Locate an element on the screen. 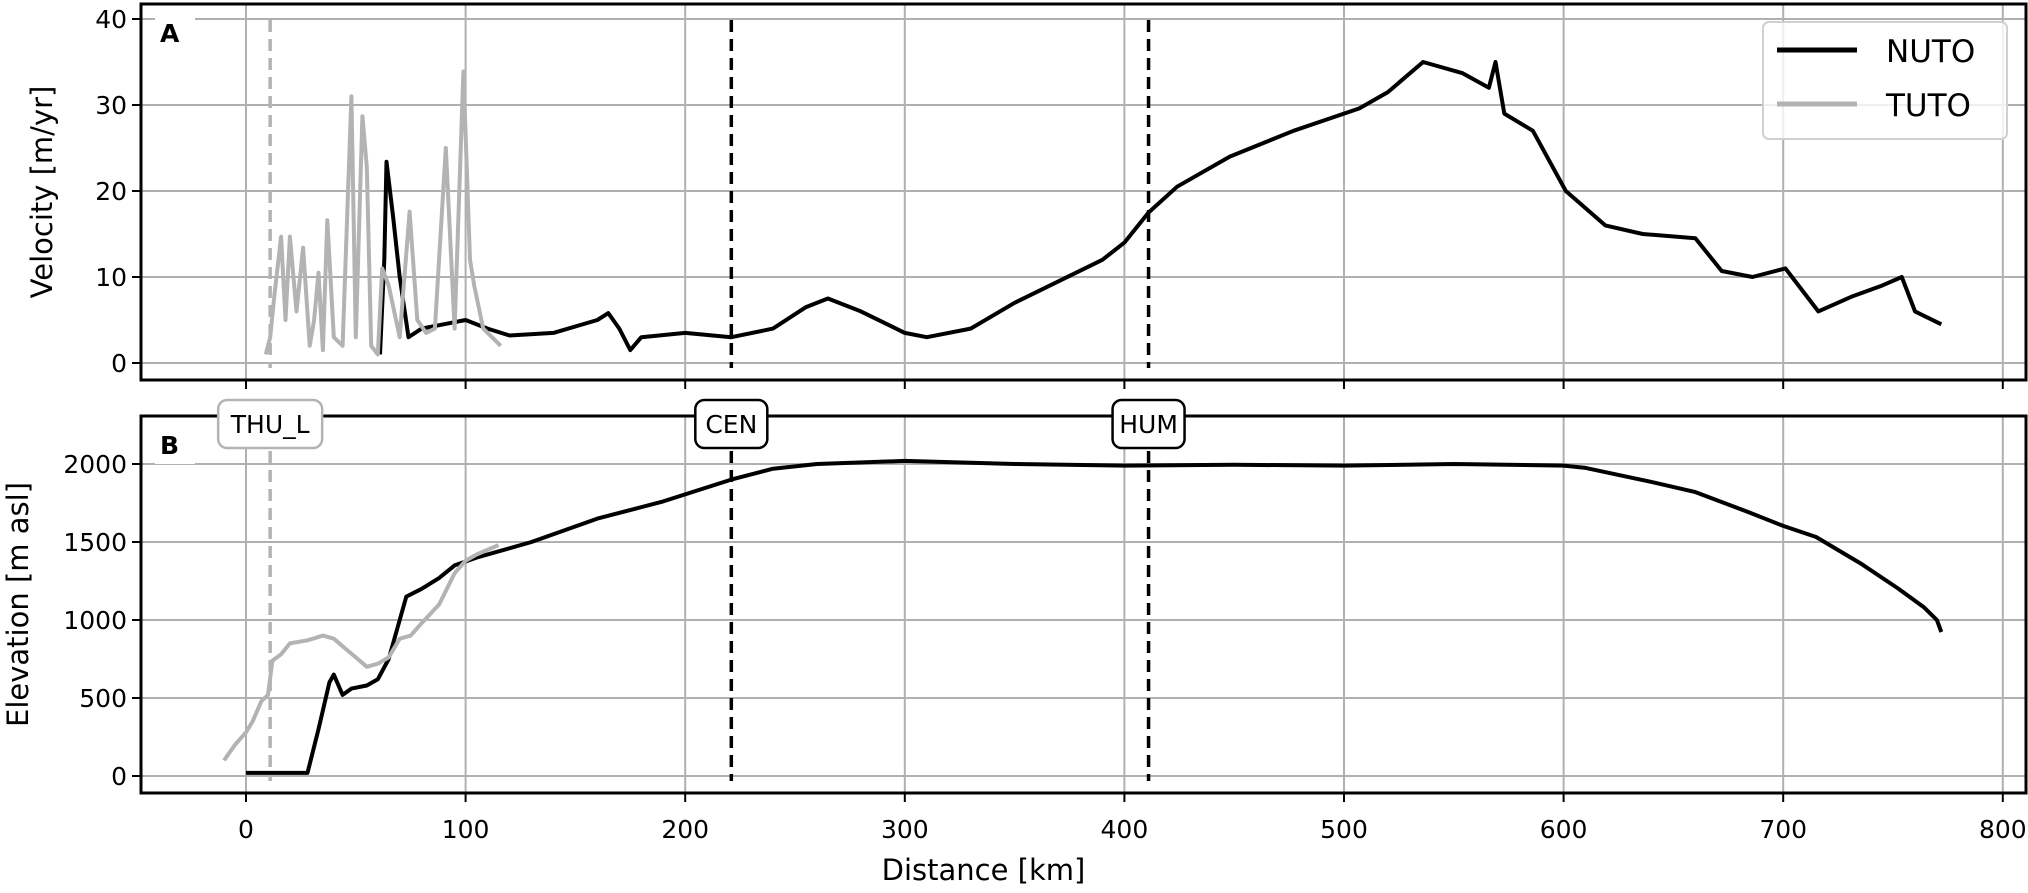 This screenshot has height=893, width=2028. station-label-thu_l: THU_L is located at coordinates (270, 424).